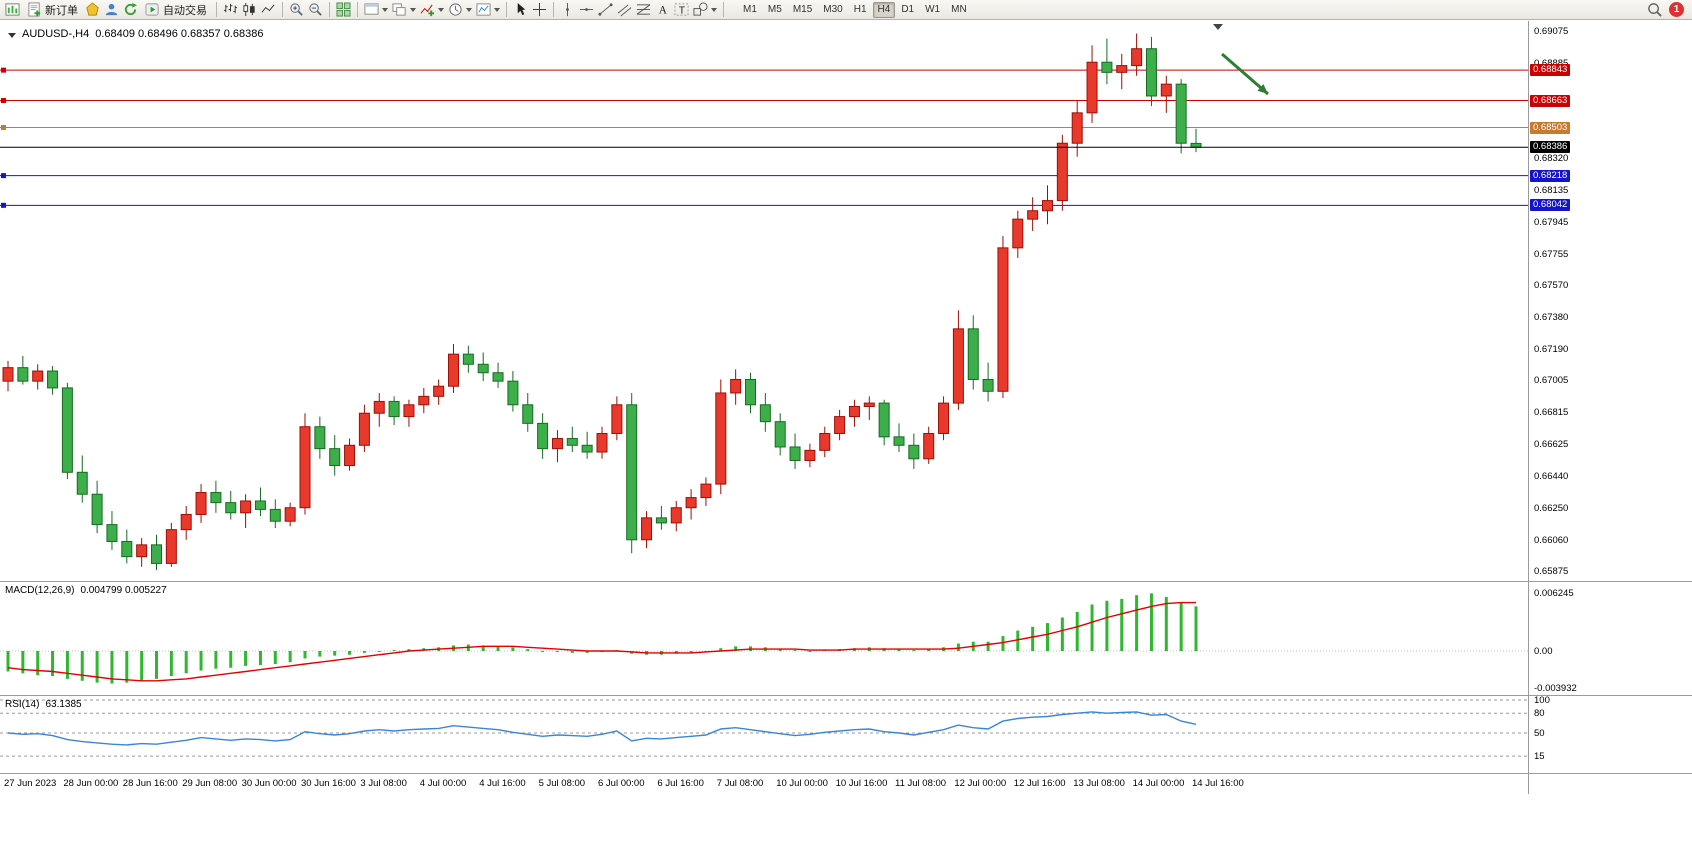 This screenshot has width=1692, height=849. What do you see at coordinates (1676, 9) in the screenshot?
I see `notification-badge: 1` at bounding box center [1676, 9].